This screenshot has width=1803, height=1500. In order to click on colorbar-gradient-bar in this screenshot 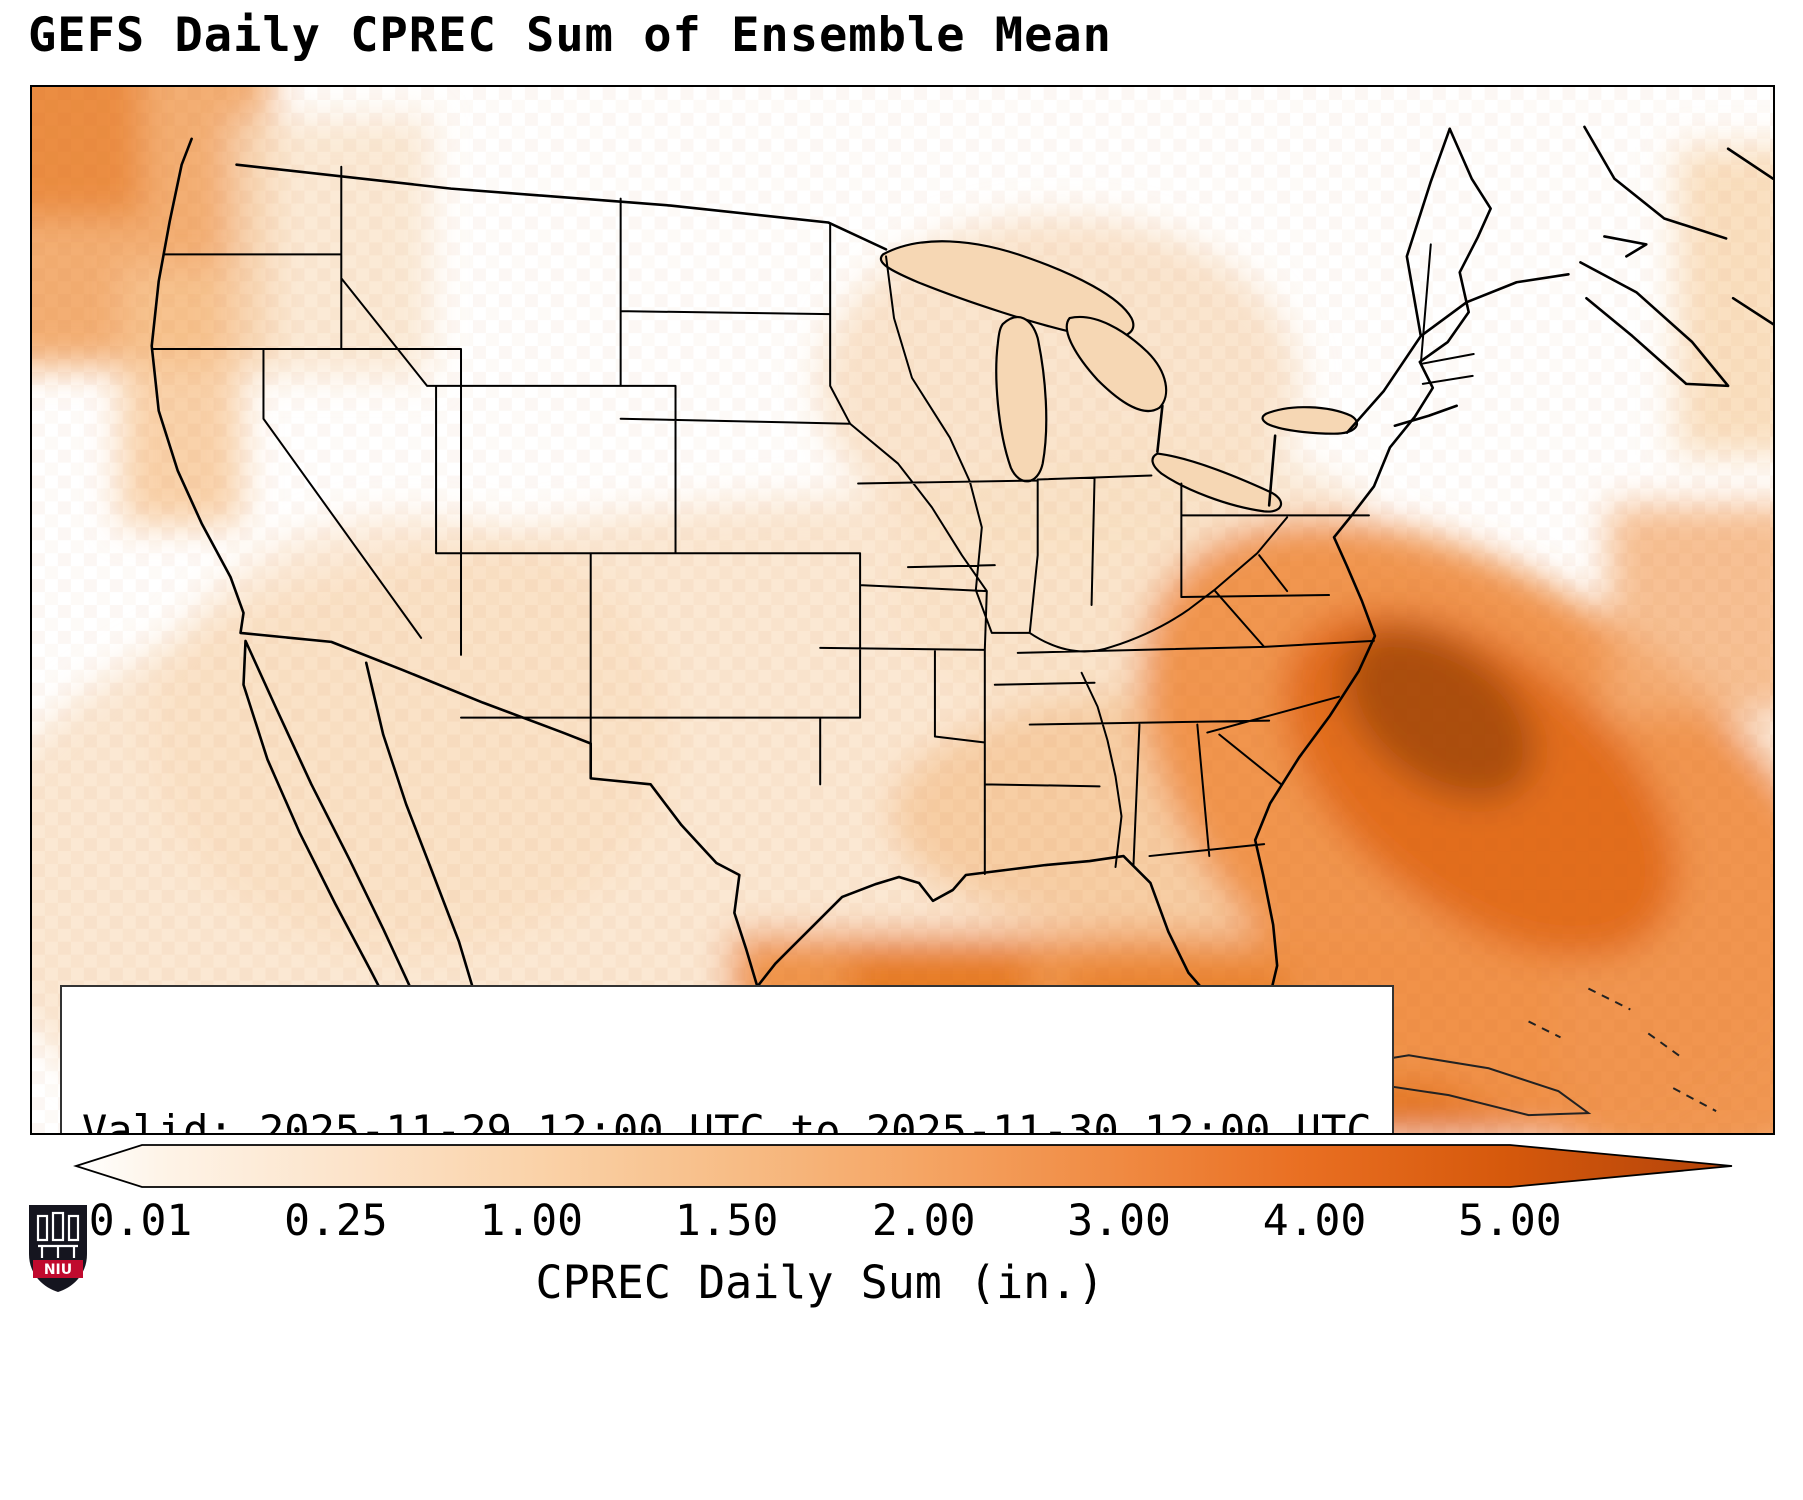, I will do `click(903, 1166)`.